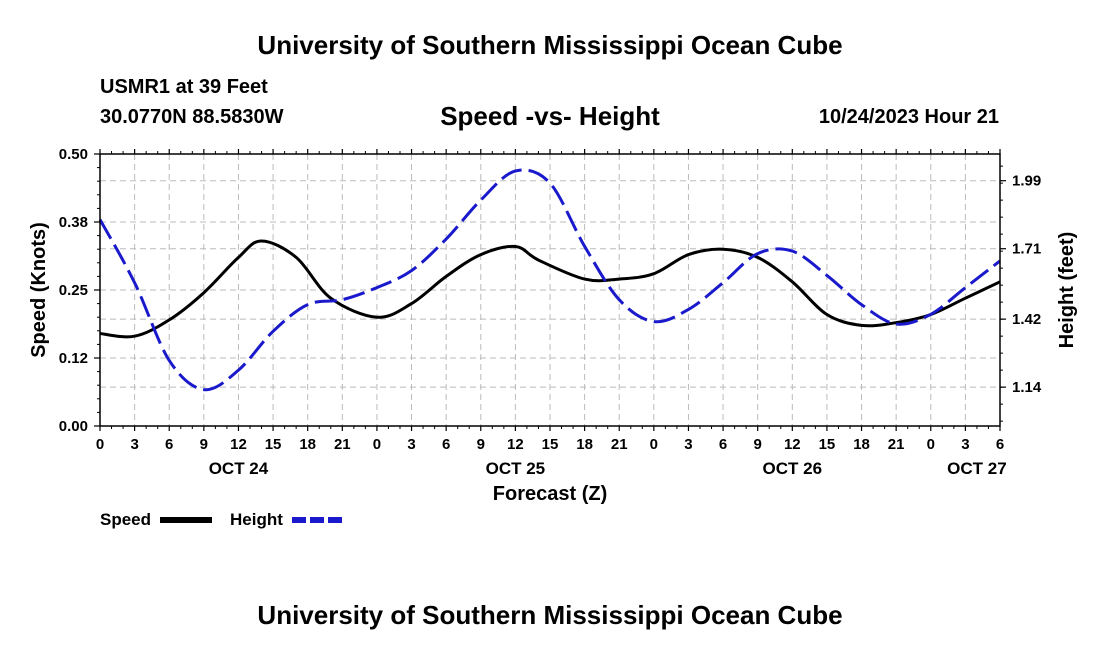 This screenshot has width=1100, height=650. Describe the element at coordinates (793, 468) in the screenshot. I see `date-label: OCT 26` at that location.